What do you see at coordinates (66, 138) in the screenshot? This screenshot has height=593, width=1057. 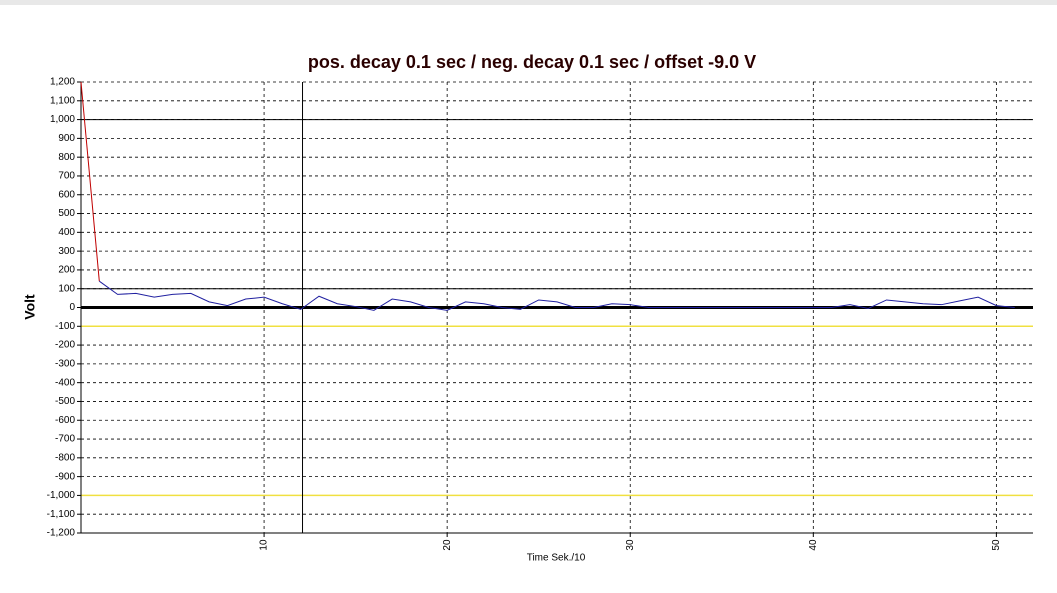 I see `y-tick-label: 900` at bounding box center [66, 138].